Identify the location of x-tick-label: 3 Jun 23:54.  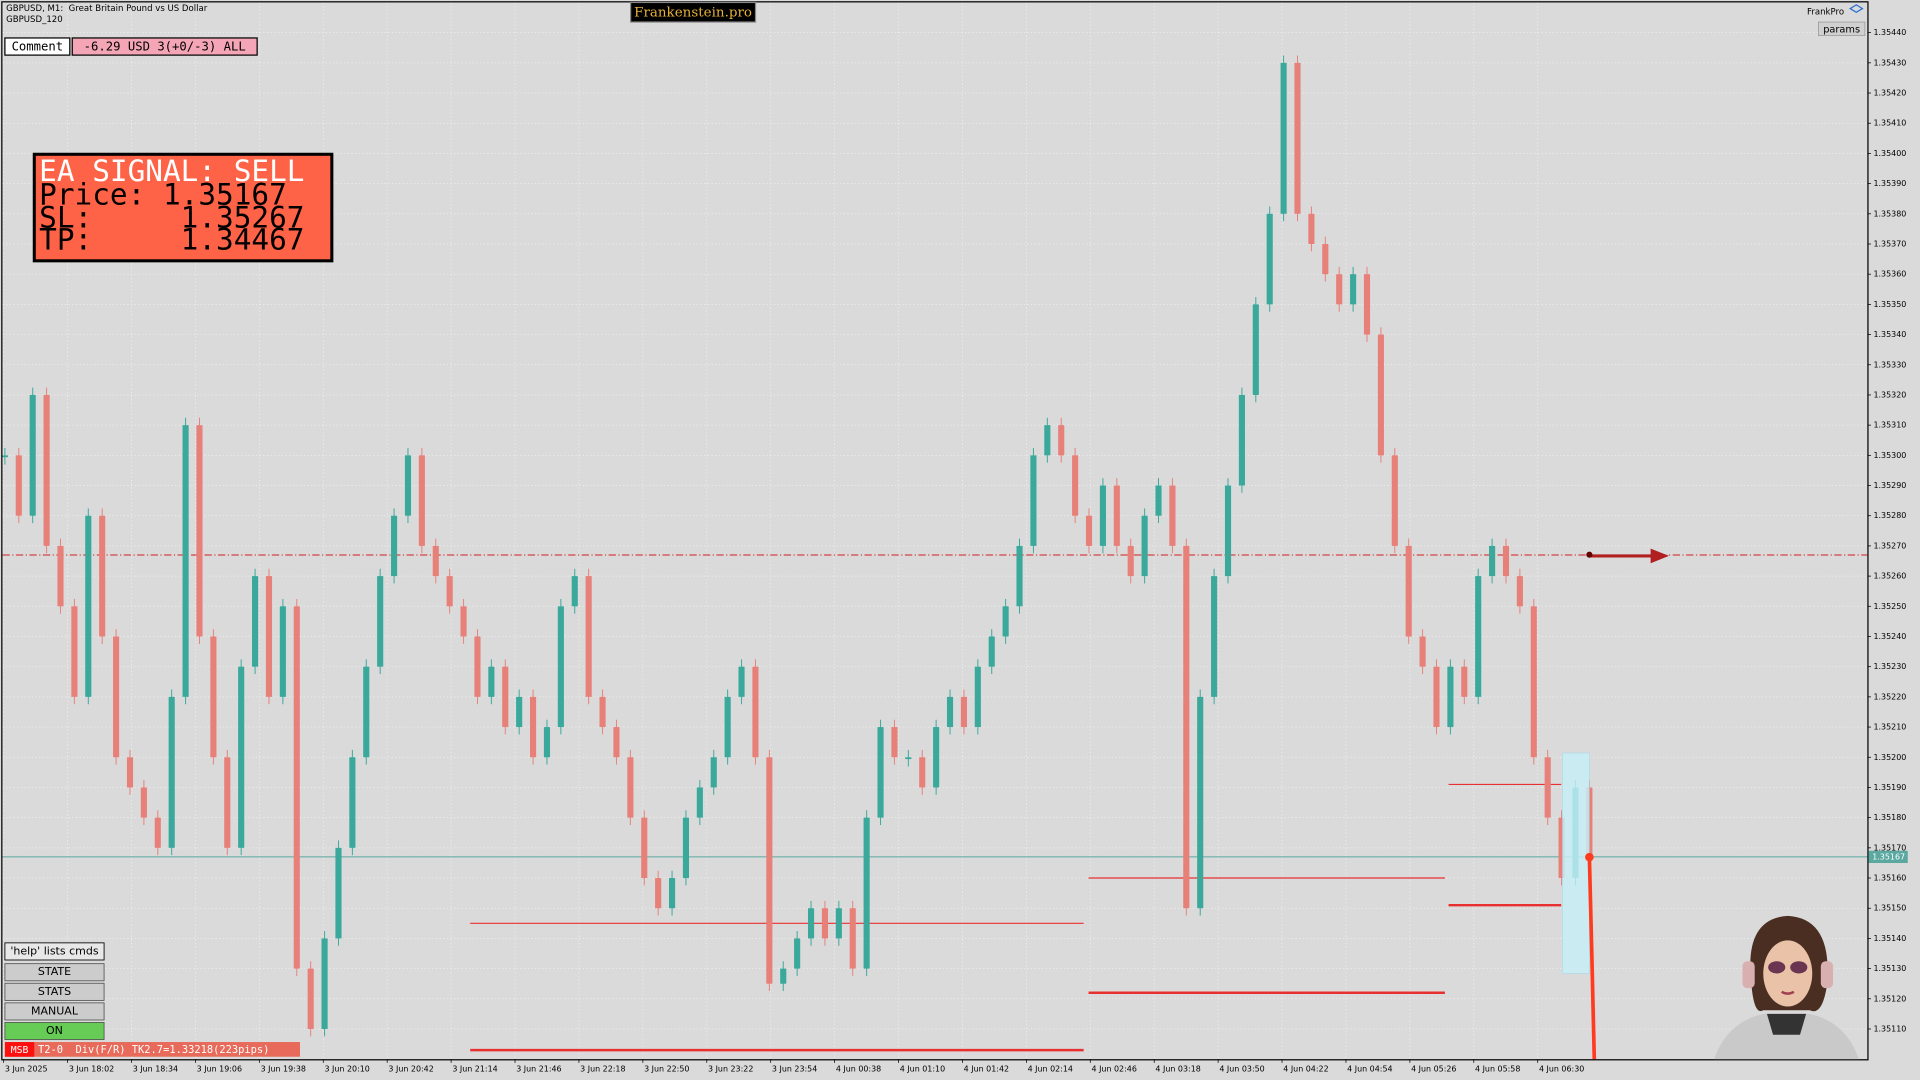
(794, 1068).